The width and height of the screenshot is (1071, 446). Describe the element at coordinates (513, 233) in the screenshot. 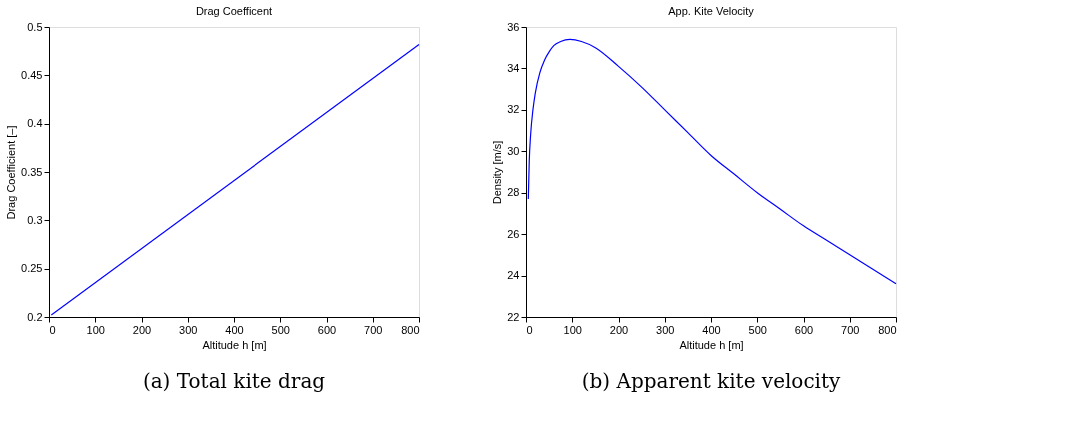

I see `y-tick-label: 26` at that location.